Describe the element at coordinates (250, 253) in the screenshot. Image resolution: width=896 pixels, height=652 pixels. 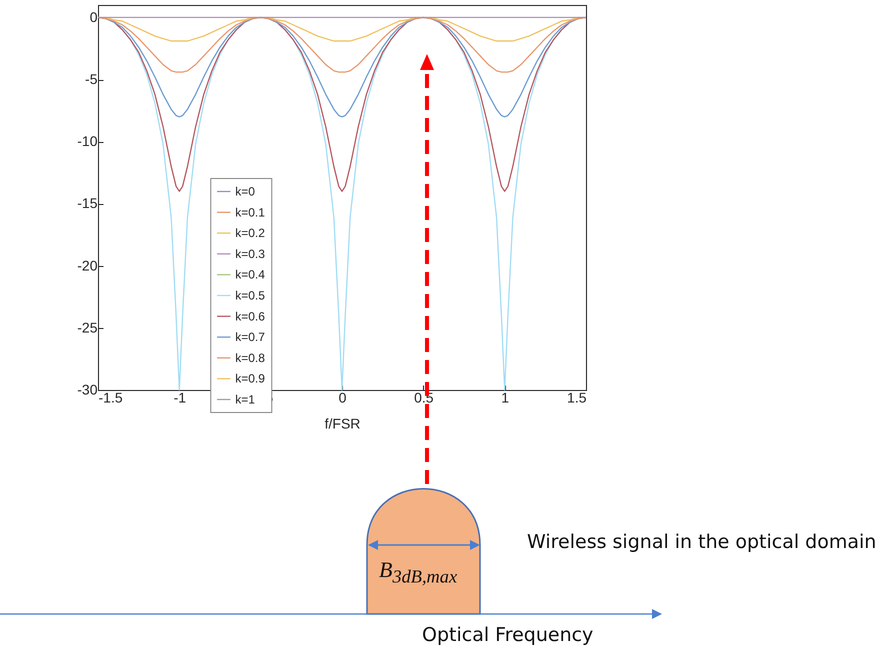
I see `legend-label: k=0.3` at that location.